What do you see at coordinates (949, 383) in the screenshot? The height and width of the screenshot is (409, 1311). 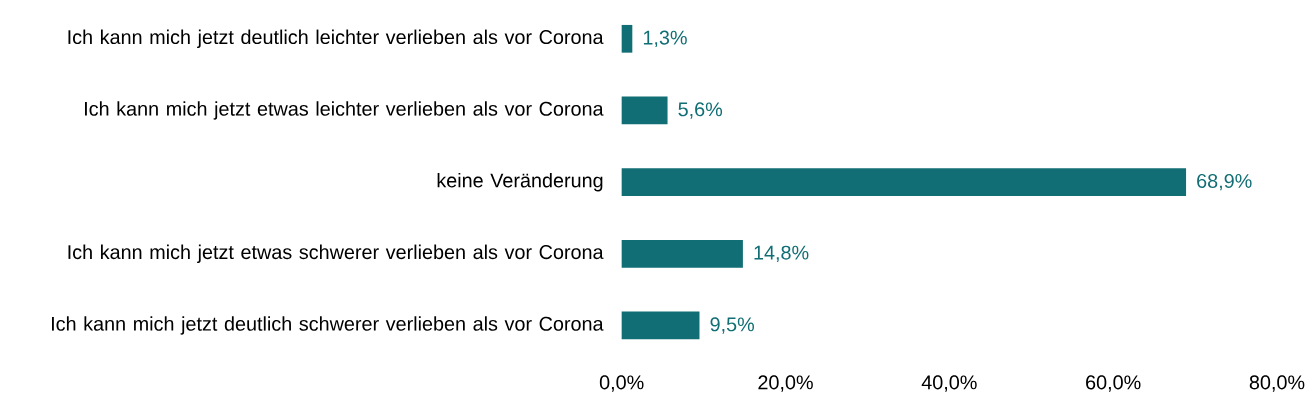 I see `x-tick-label: 40,0%` at bounding box center [949, 383].